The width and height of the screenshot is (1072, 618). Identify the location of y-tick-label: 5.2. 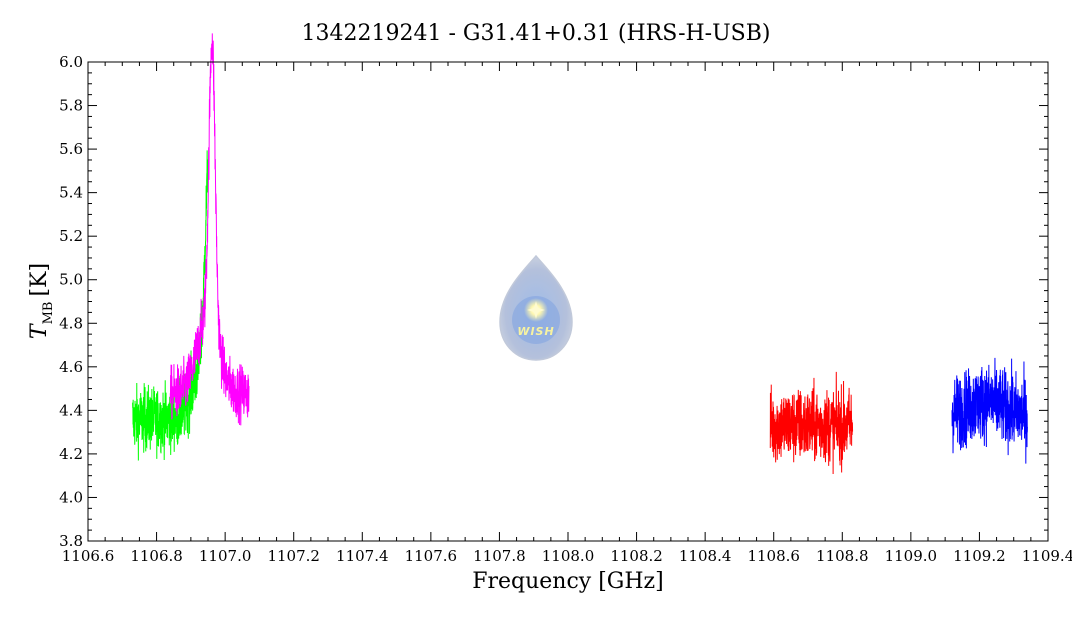
(71, 236).